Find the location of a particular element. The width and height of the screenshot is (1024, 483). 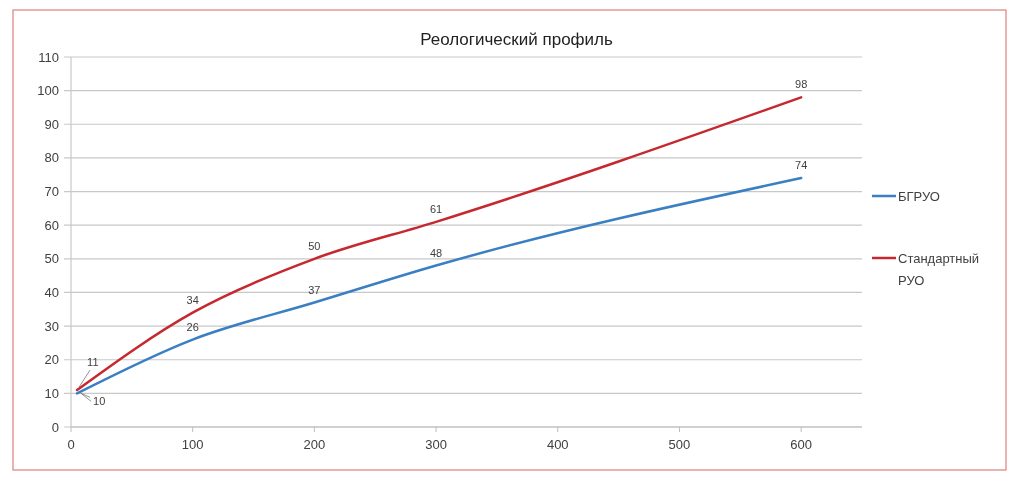

chart-title: Реологический профиль is located at coordinates (516, 39).